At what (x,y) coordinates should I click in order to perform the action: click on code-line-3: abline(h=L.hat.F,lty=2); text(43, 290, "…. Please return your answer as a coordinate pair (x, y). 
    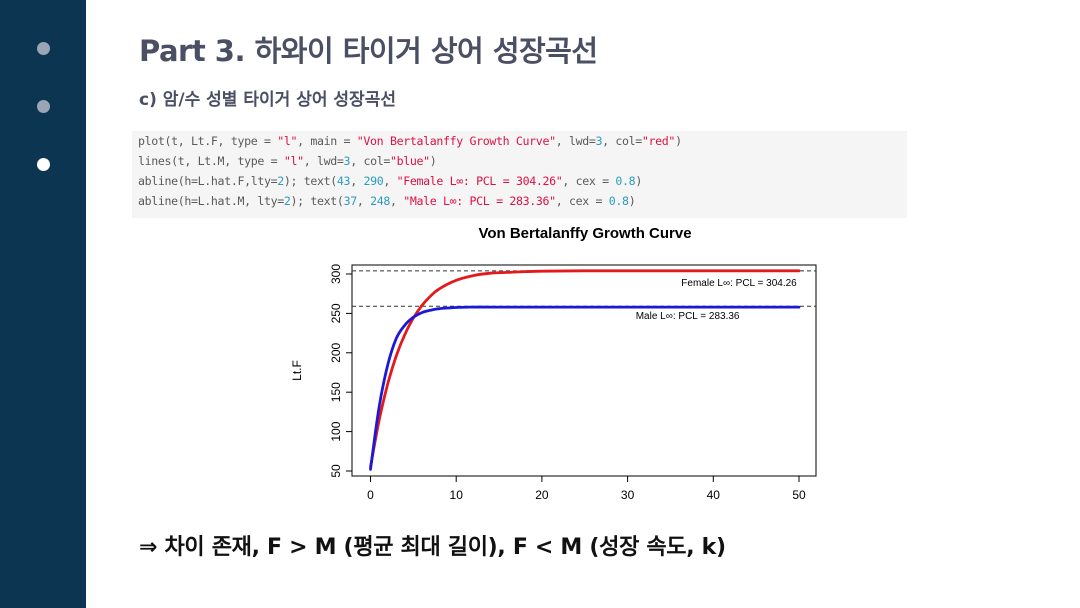
    Looking at the image, I should click on (390, 181).